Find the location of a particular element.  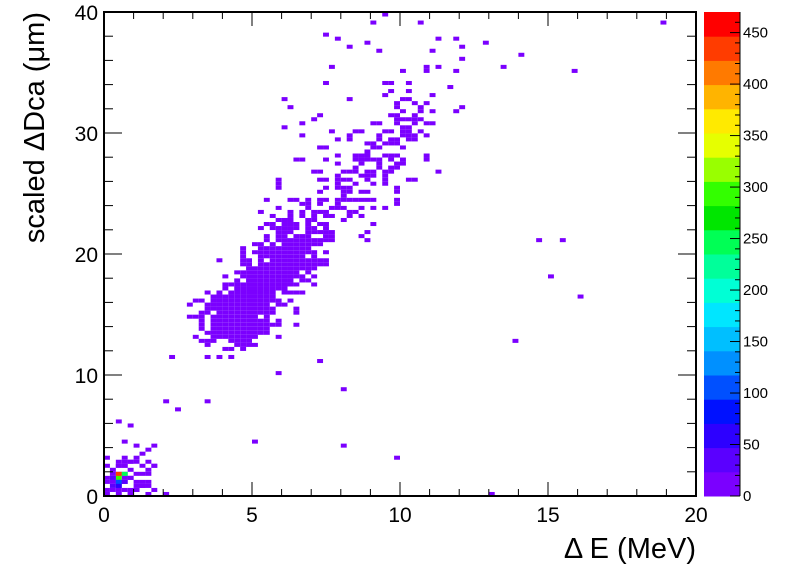

colorbar is located at coordinates (722, 254).